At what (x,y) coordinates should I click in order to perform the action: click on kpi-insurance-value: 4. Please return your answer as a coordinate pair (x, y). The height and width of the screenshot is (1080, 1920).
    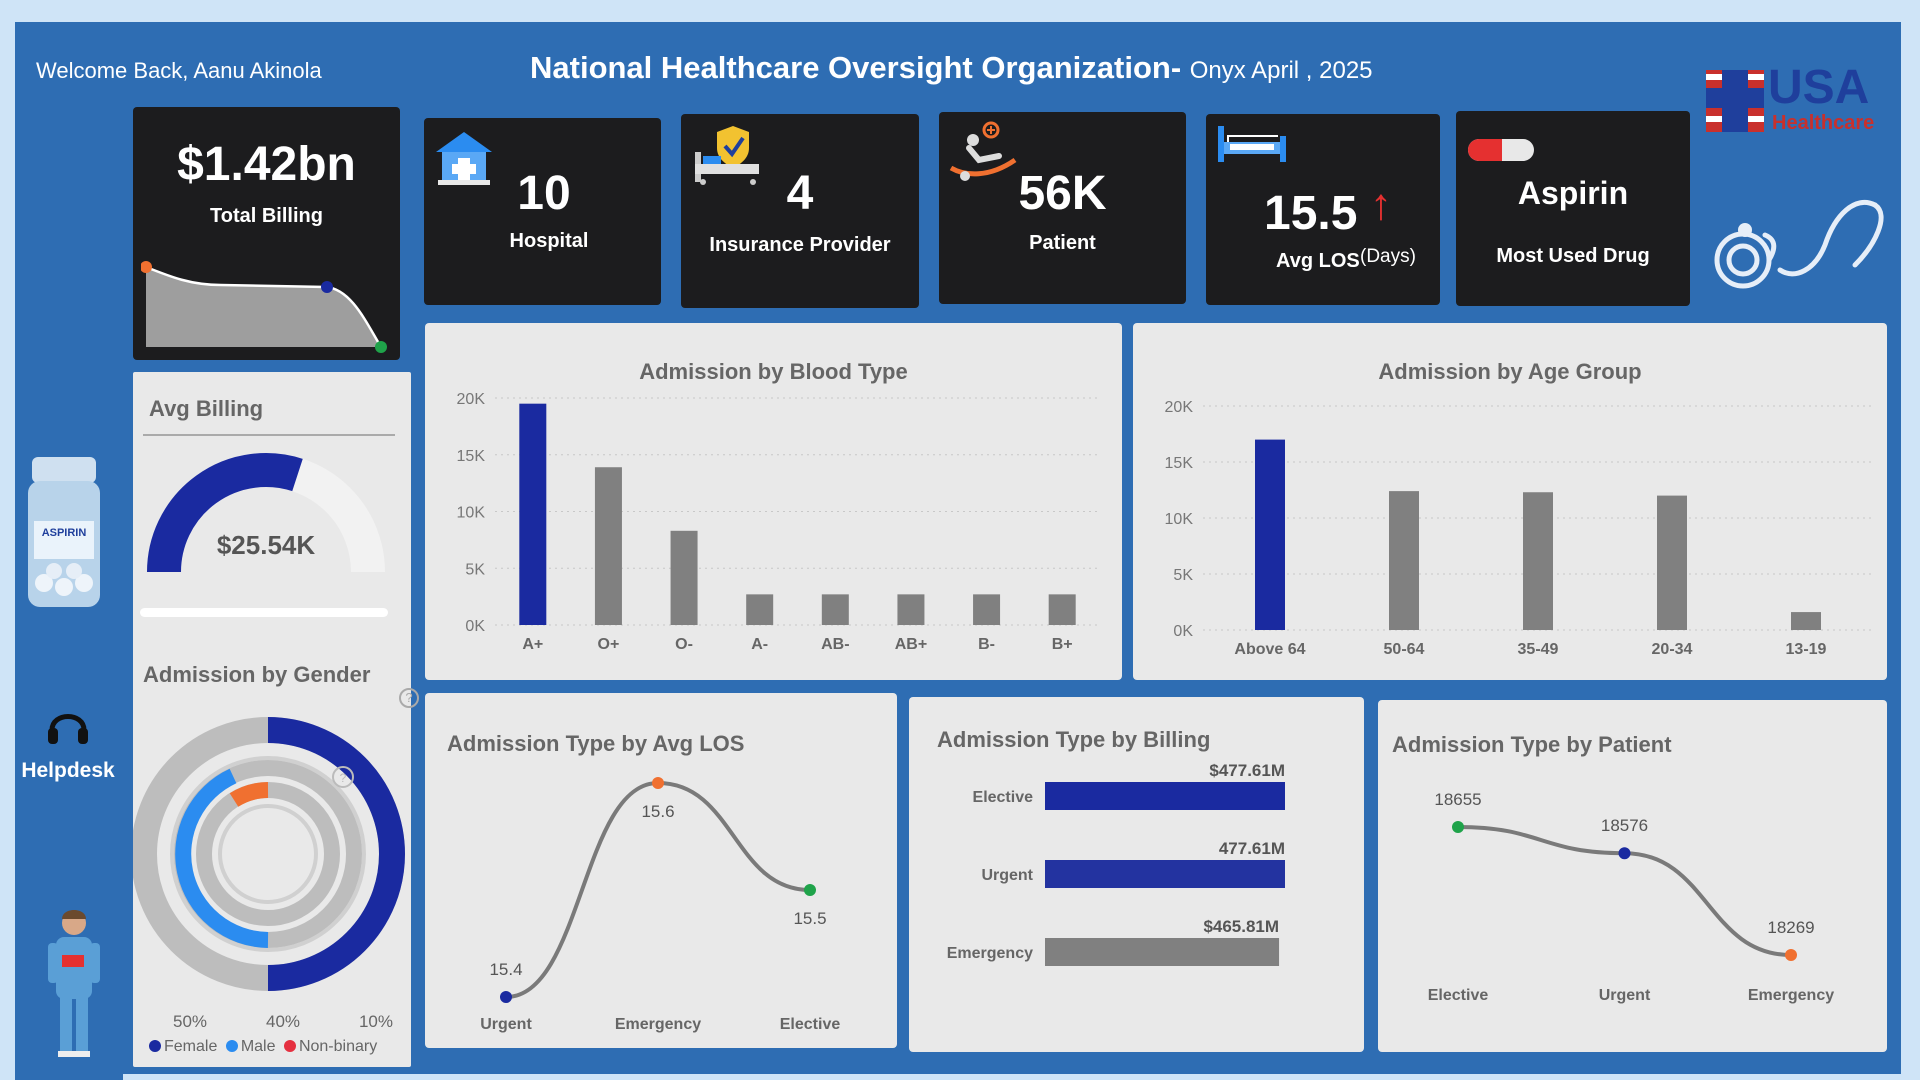
    Looking at the image, I should click on (800, 193).